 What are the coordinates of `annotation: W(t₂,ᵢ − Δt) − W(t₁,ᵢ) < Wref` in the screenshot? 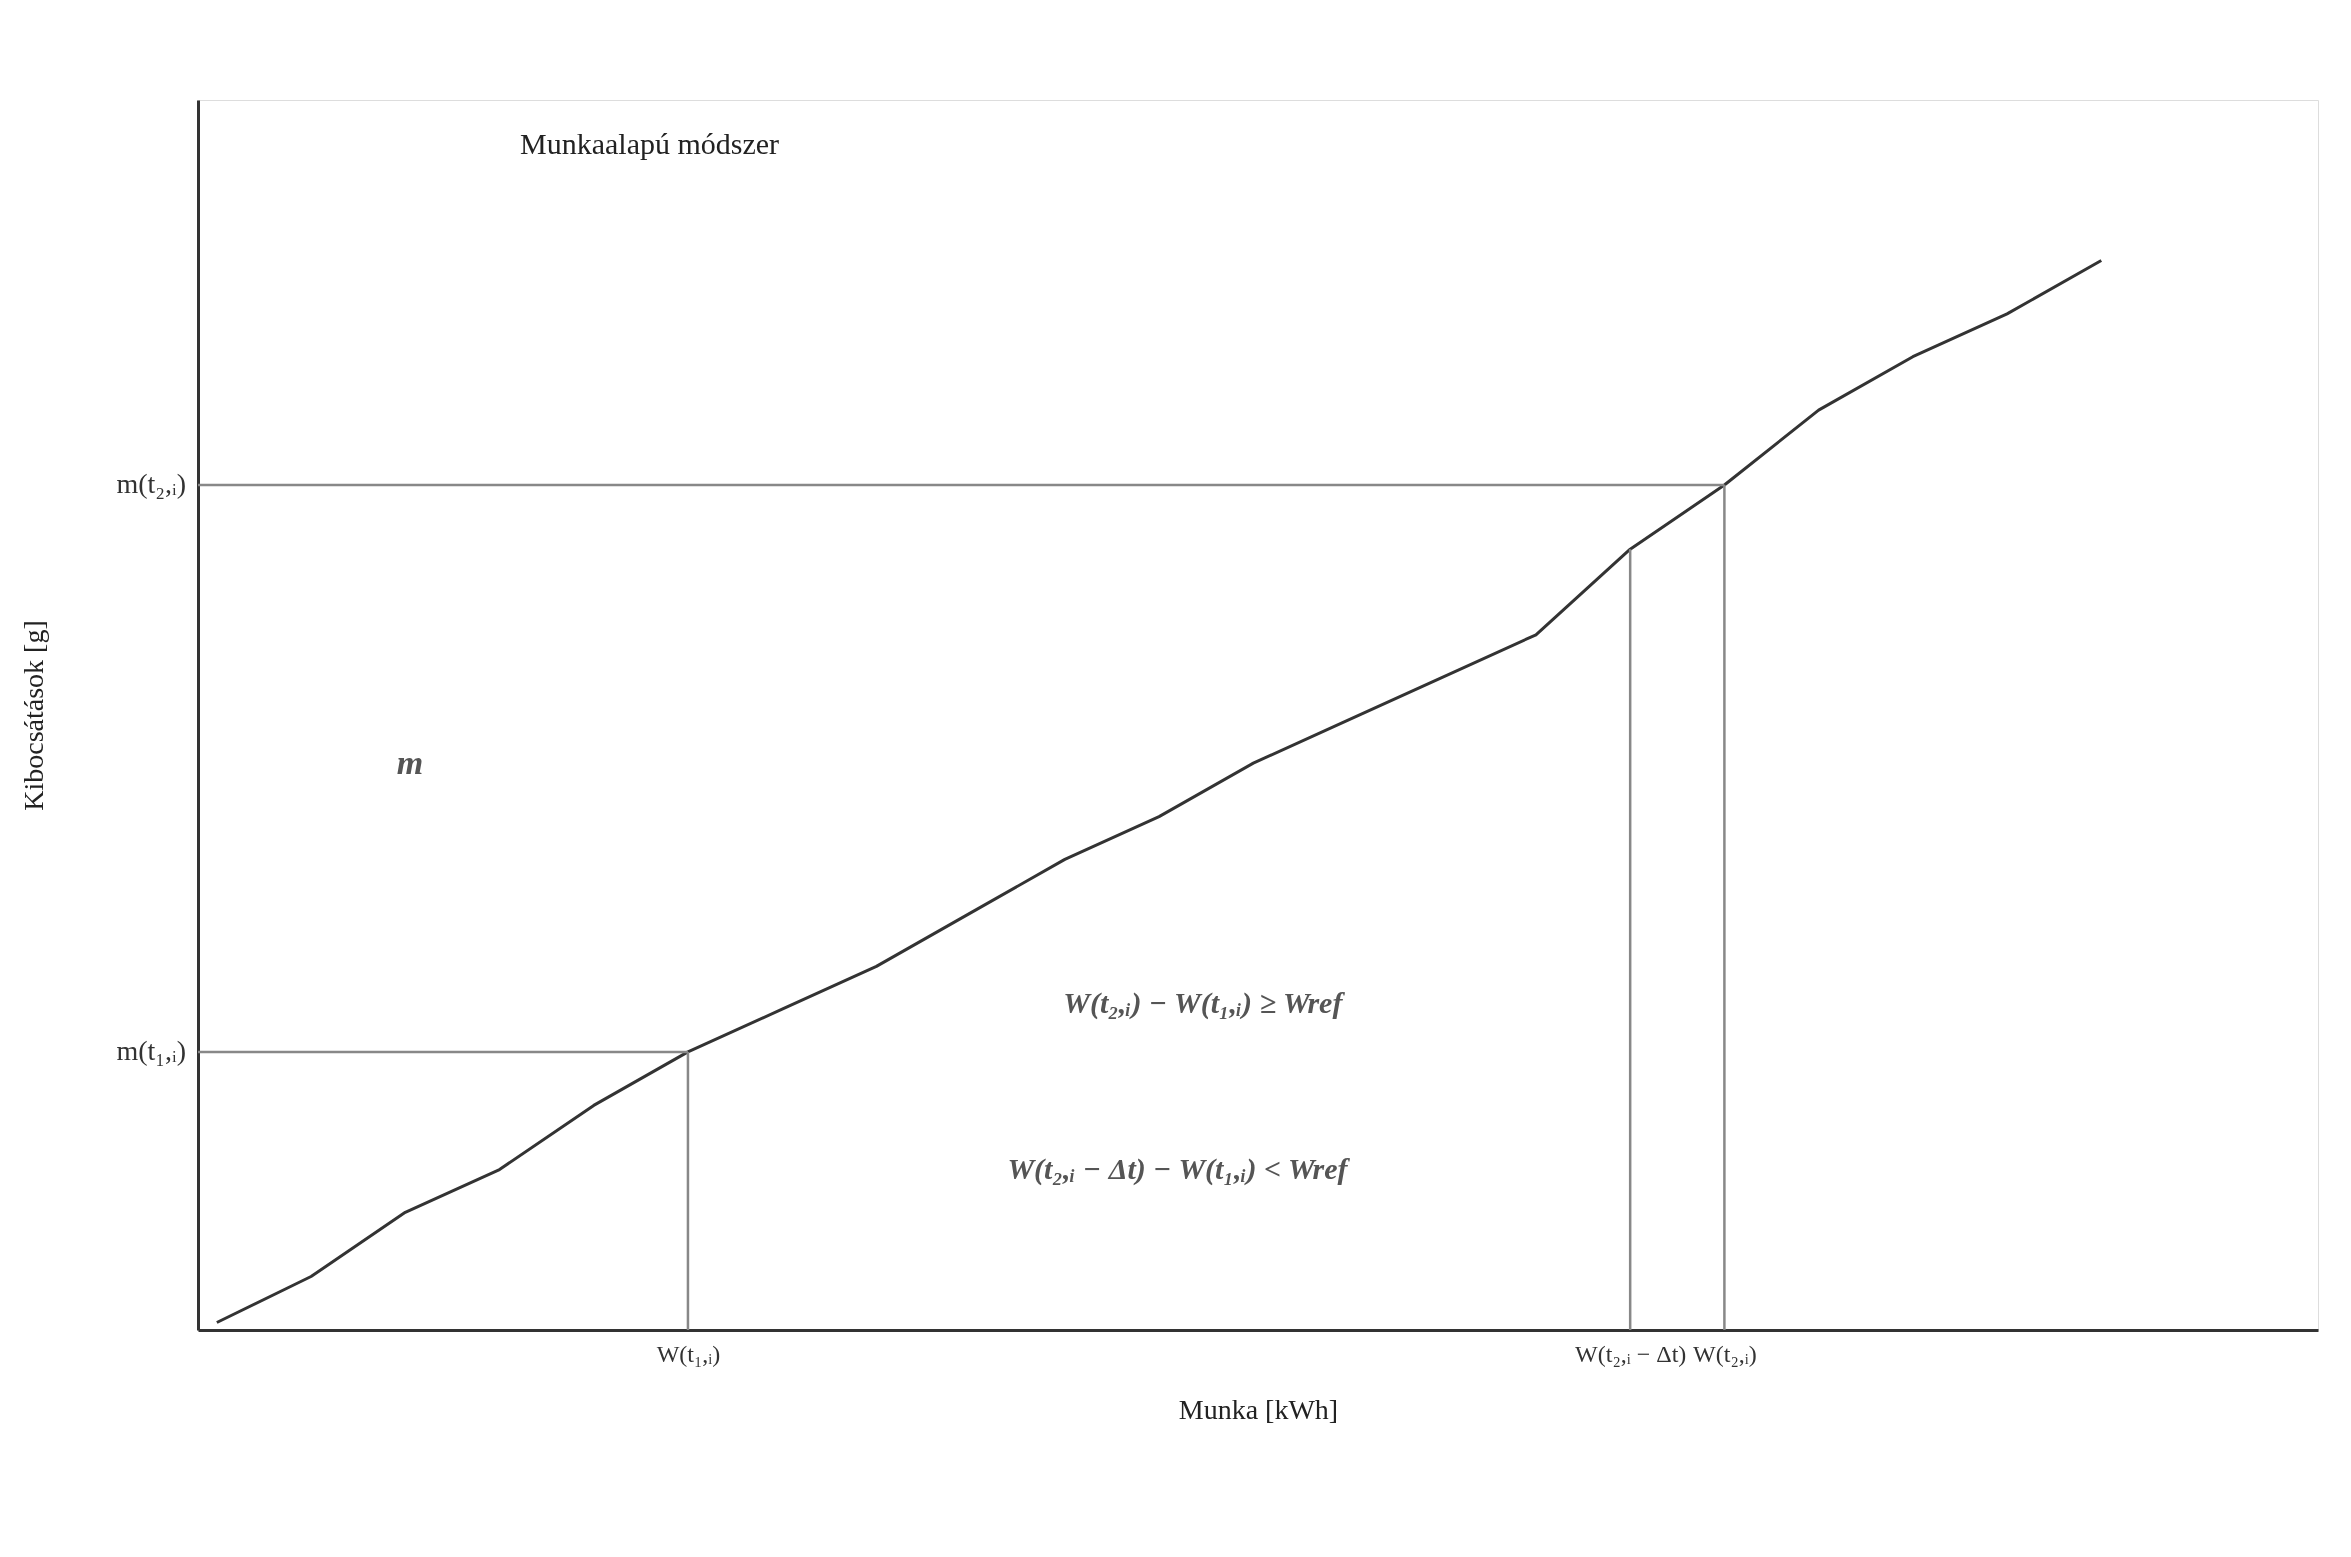 It's located at (1179, 1169).